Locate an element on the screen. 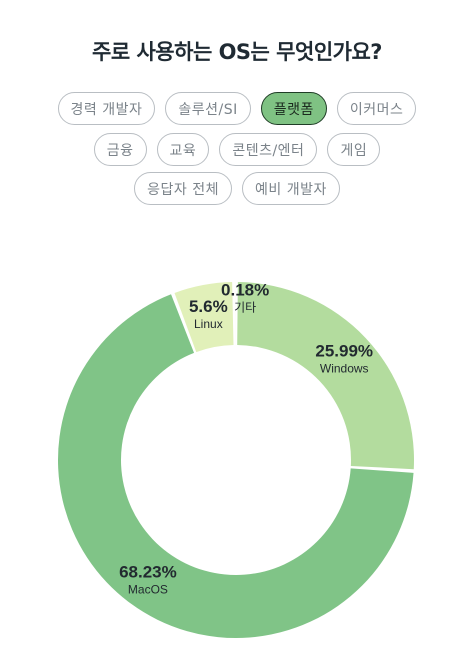 The height and width of the screenshot is (671, 474). filter-tag-solution-si: 솔루션/SI is located at coordinates (208, 108).